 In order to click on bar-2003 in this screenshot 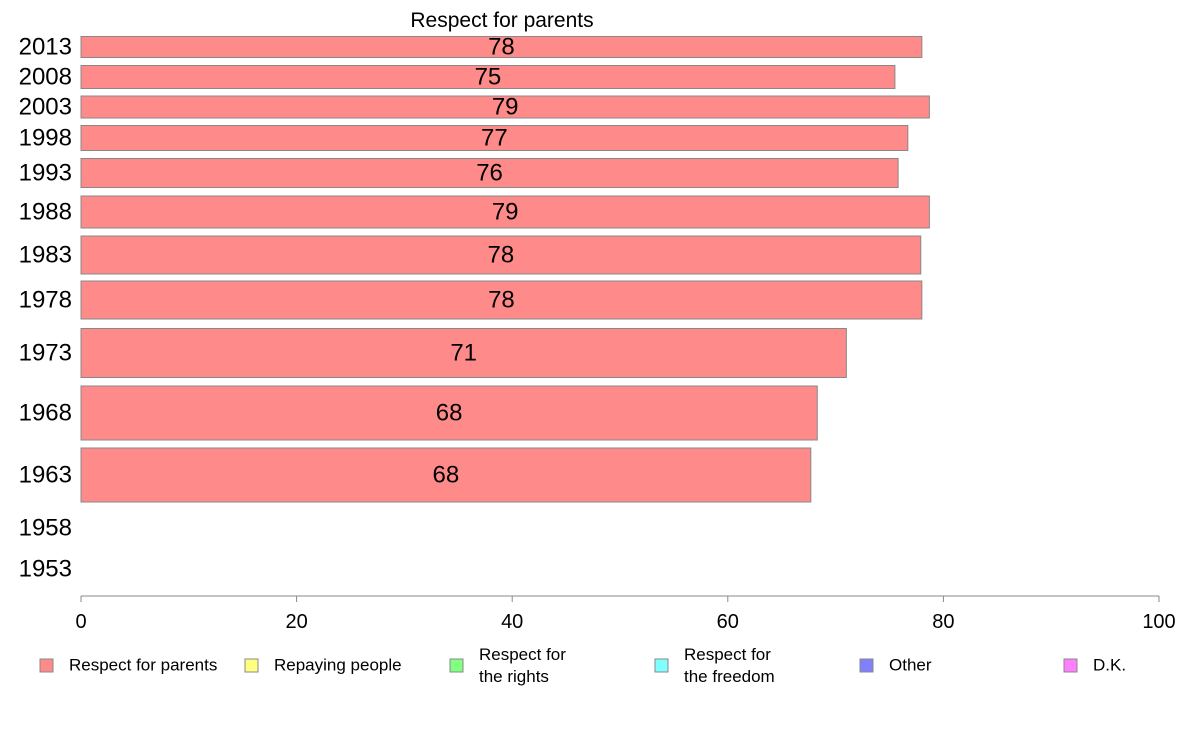, I will do `click(505, 107)`.